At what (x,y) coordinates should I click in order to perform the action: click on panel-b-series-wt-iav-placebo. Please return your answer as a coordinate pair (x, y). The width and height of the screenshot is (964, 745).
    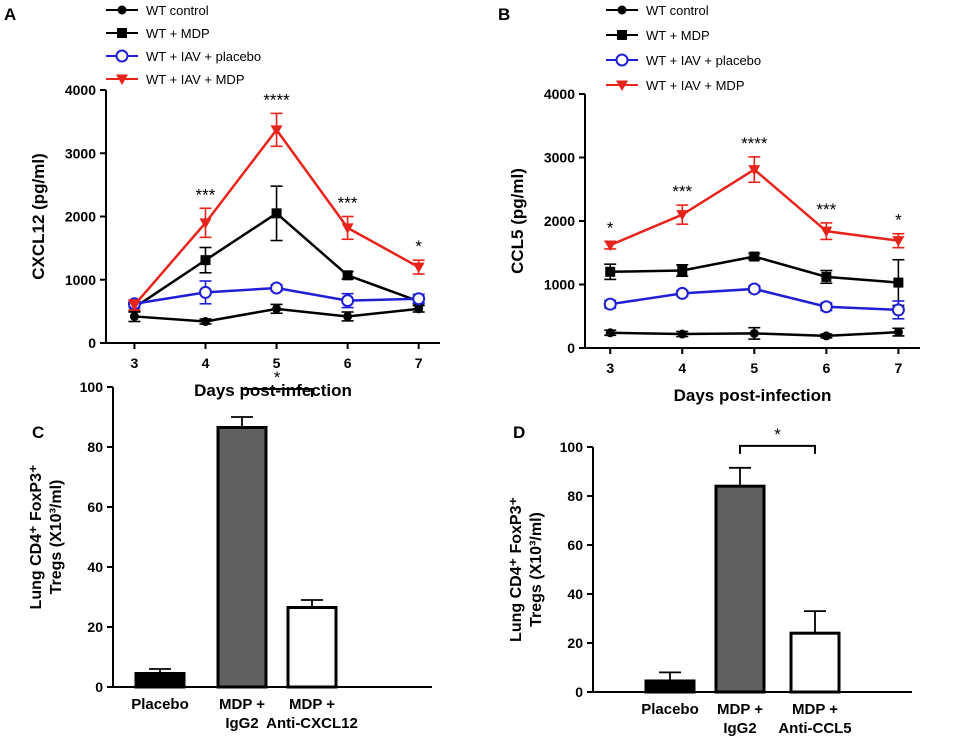
    Looking at the image, I should click on (754, 301).